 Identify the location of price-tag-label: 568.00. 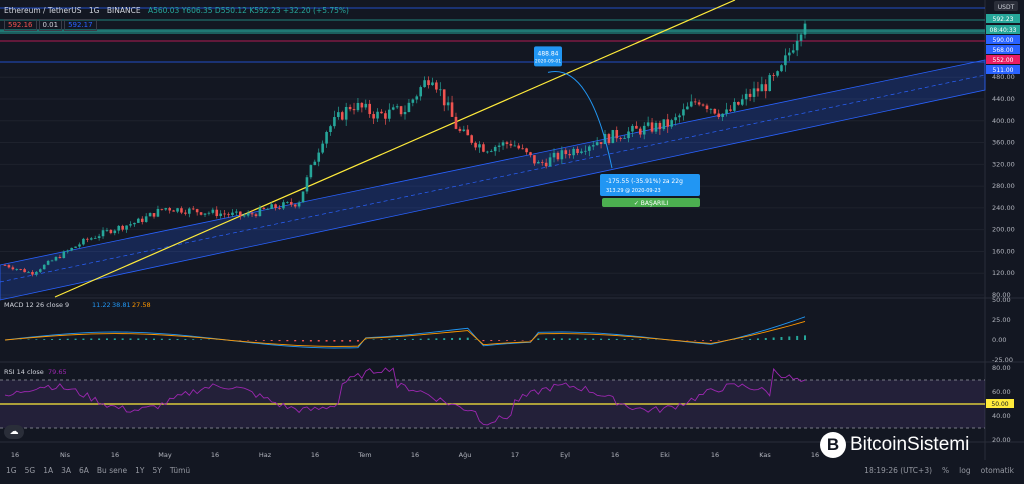
(1003, 50).